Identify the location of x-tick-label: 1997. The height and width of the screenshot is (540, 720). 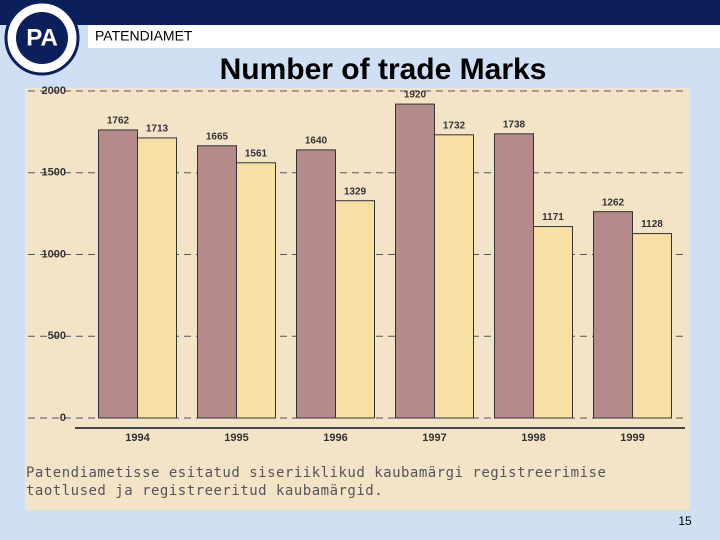
(434, 438).